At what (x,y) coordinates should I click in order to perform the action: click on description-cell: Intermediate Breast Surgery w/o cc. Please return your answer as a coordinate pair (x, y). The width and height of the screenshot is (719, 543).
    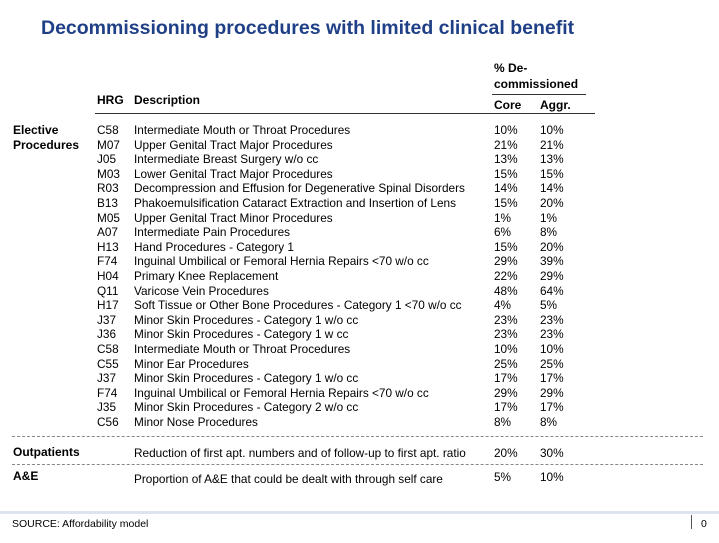
    Looking at the image, I should click on (226, 159).